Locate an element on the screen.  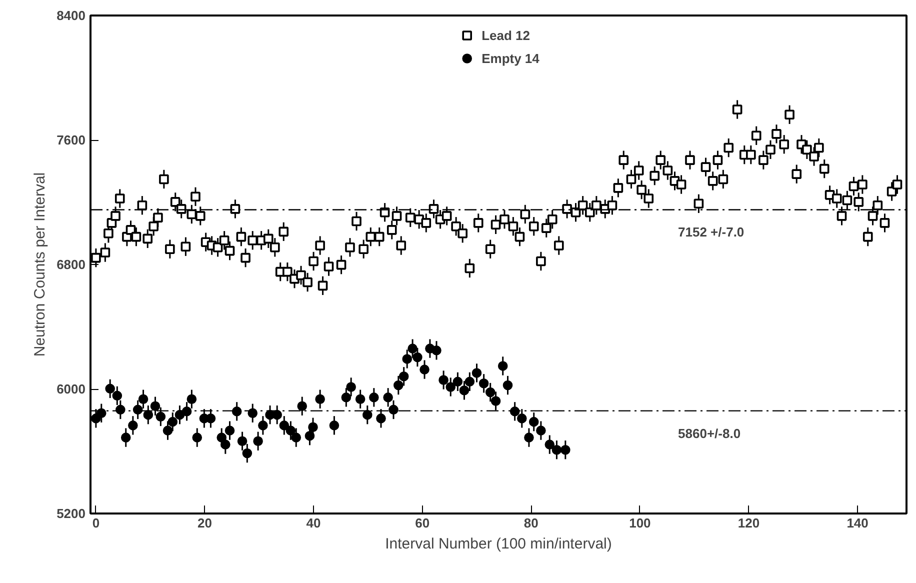
x-tick-label: 120 is located at coordinates (749, 523).